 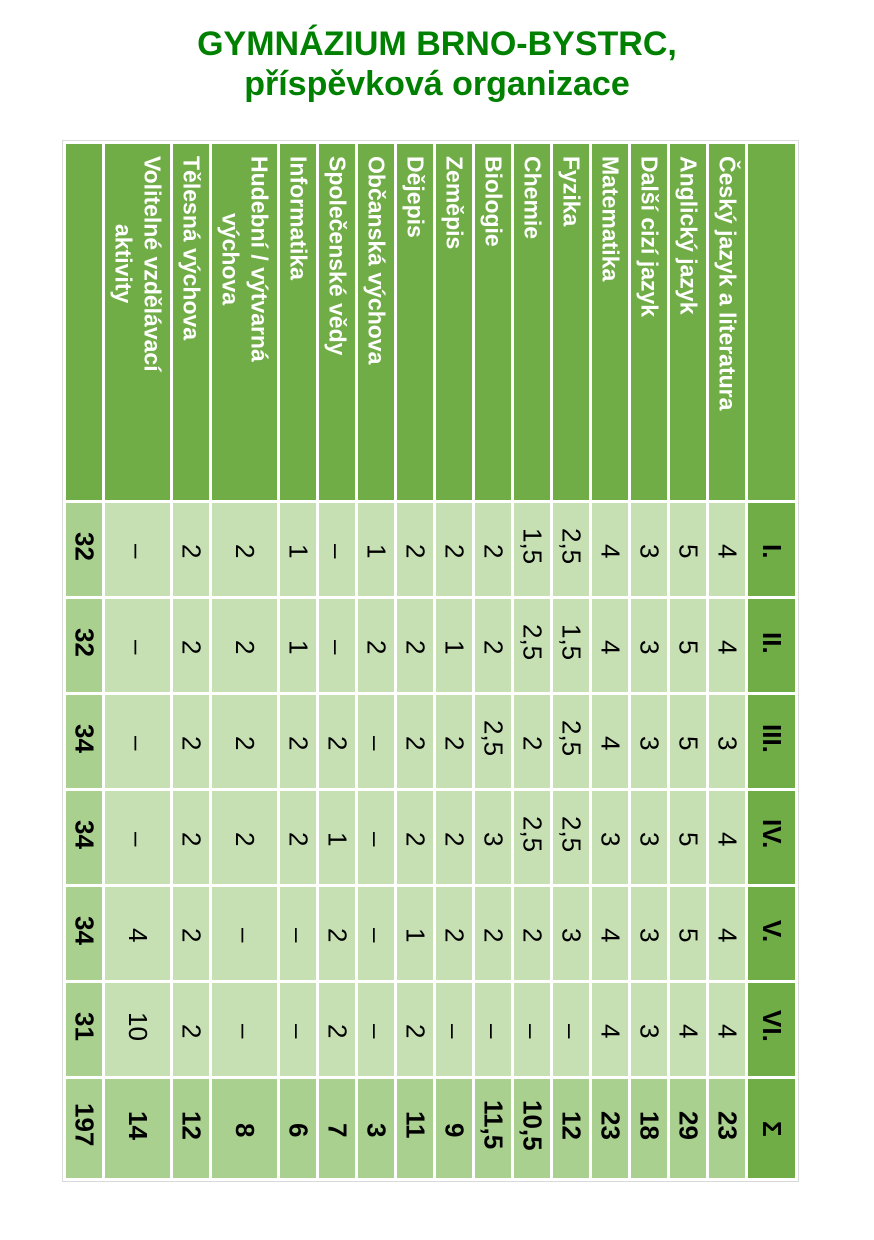 What do you see at coordinates (244, 322) in the screenshot?
I see `subject-header-cell: Hudební / výtvarná výchova` at bounding box center [244, 322].